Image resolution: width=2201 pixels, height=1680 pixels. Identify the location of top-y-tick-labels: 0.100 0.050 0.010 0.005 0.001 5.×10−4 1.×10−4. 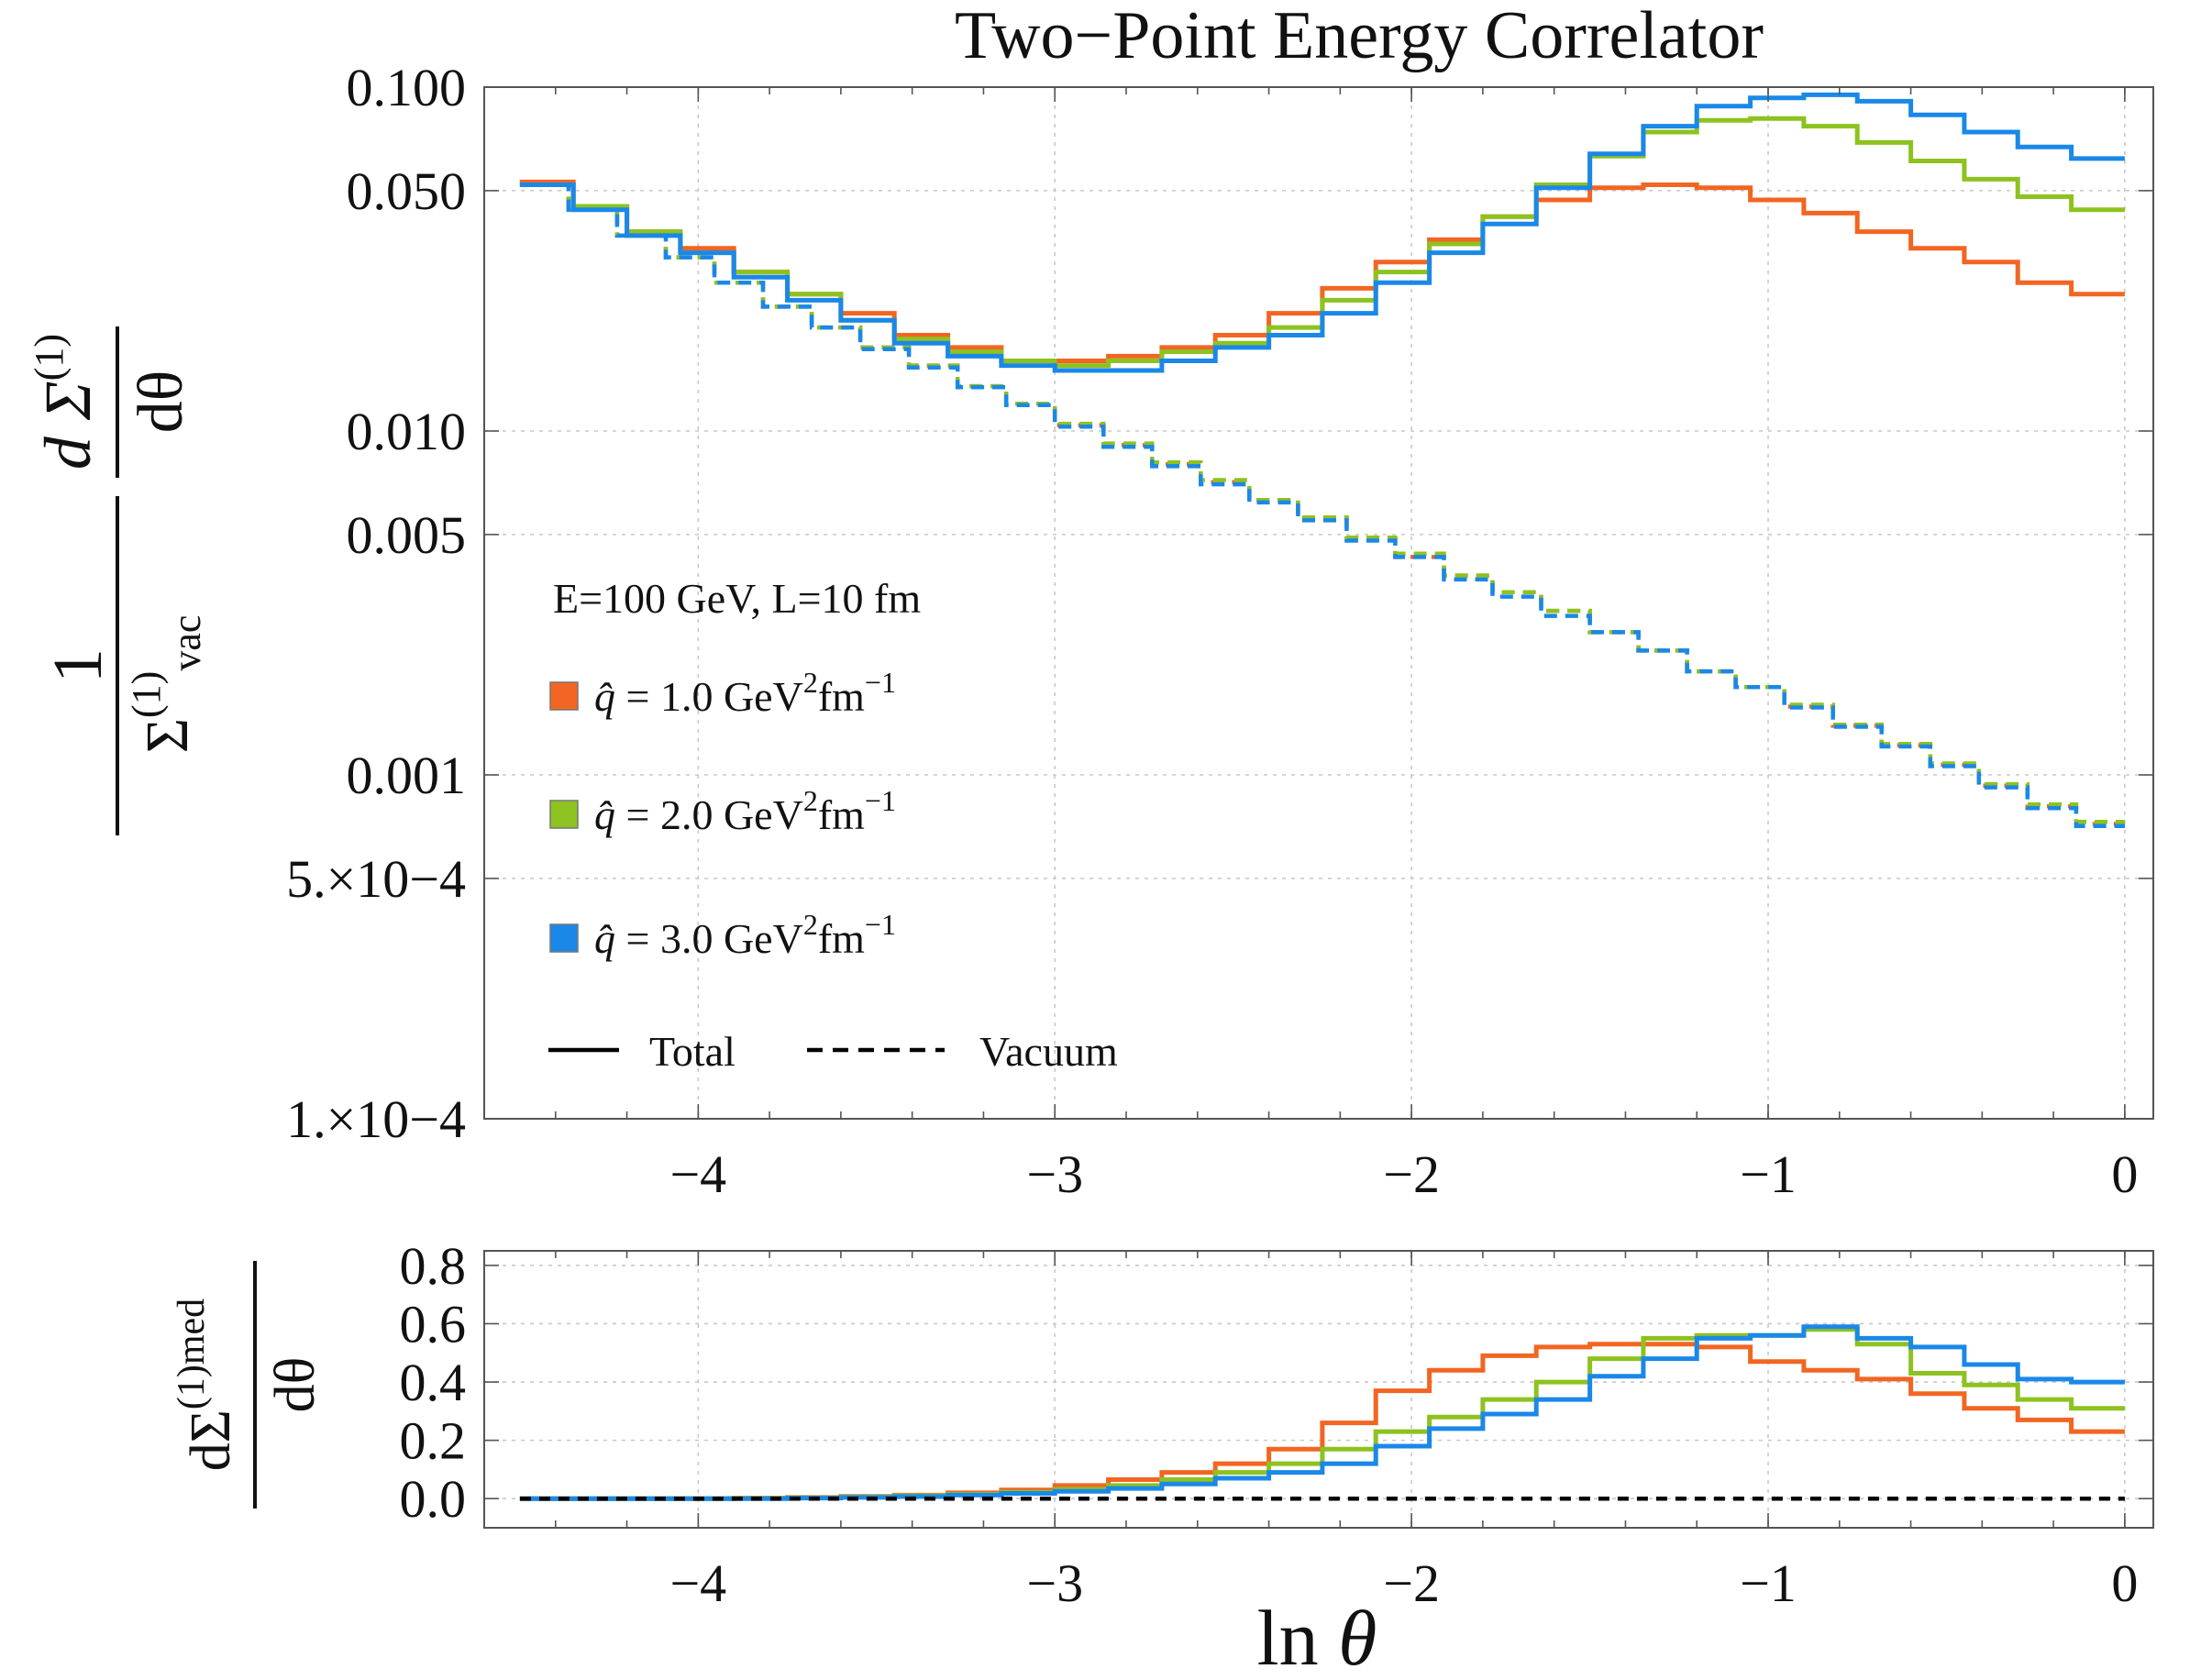
(376, 603).